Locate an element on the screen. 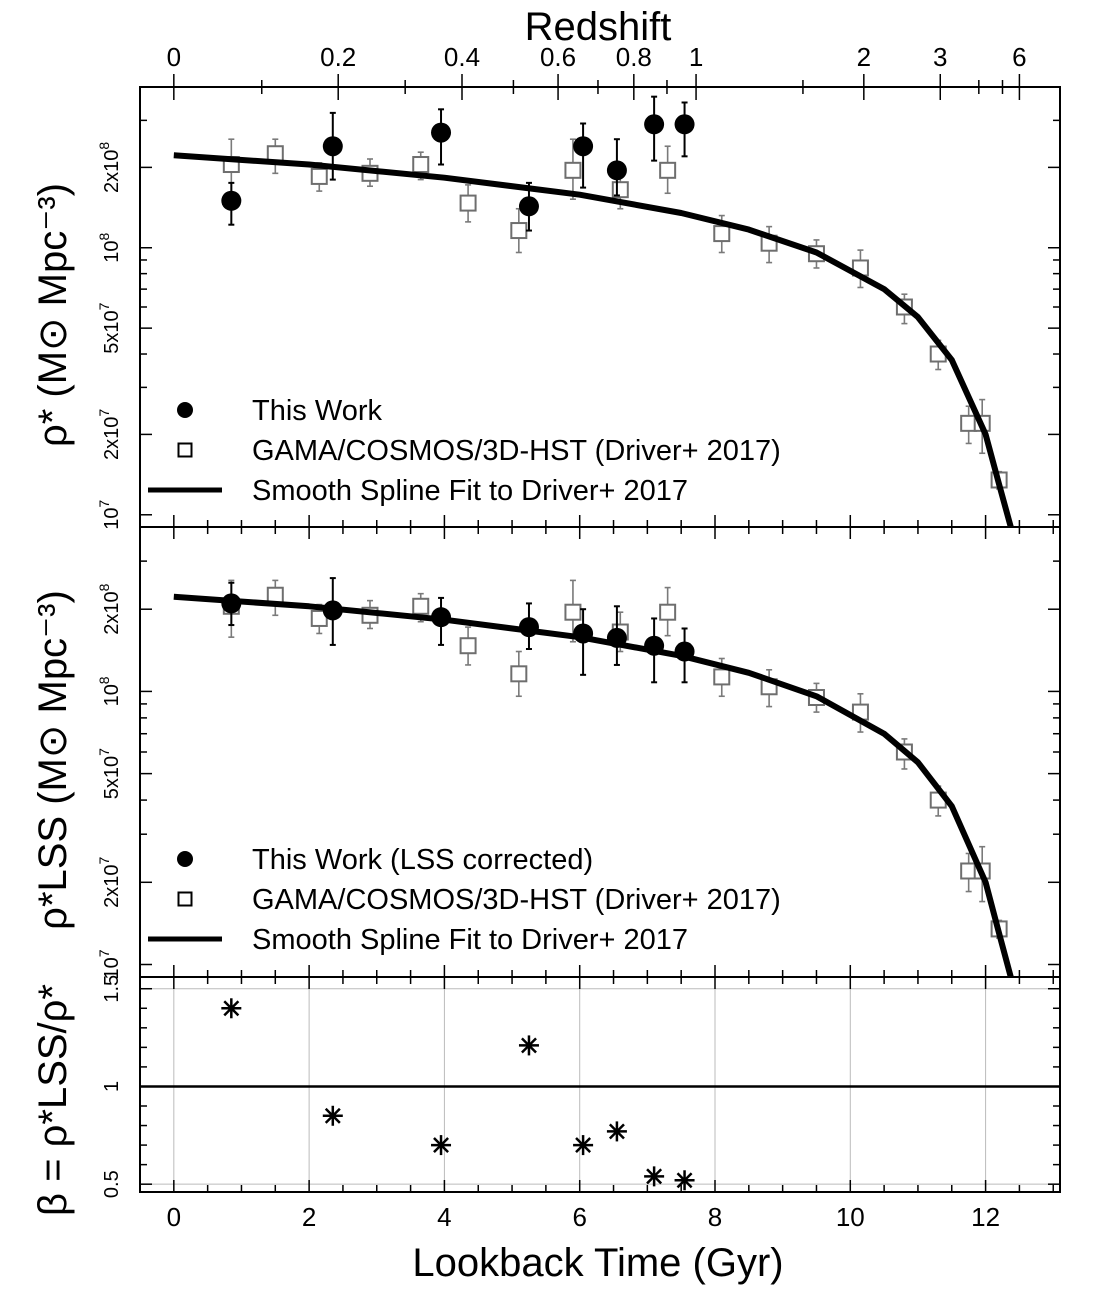 This screenshot has height=1300, width=1100. top-panel-ylabel: ρ* (M⊙ Mpc⁻³) is located at coordinates (53, 315).